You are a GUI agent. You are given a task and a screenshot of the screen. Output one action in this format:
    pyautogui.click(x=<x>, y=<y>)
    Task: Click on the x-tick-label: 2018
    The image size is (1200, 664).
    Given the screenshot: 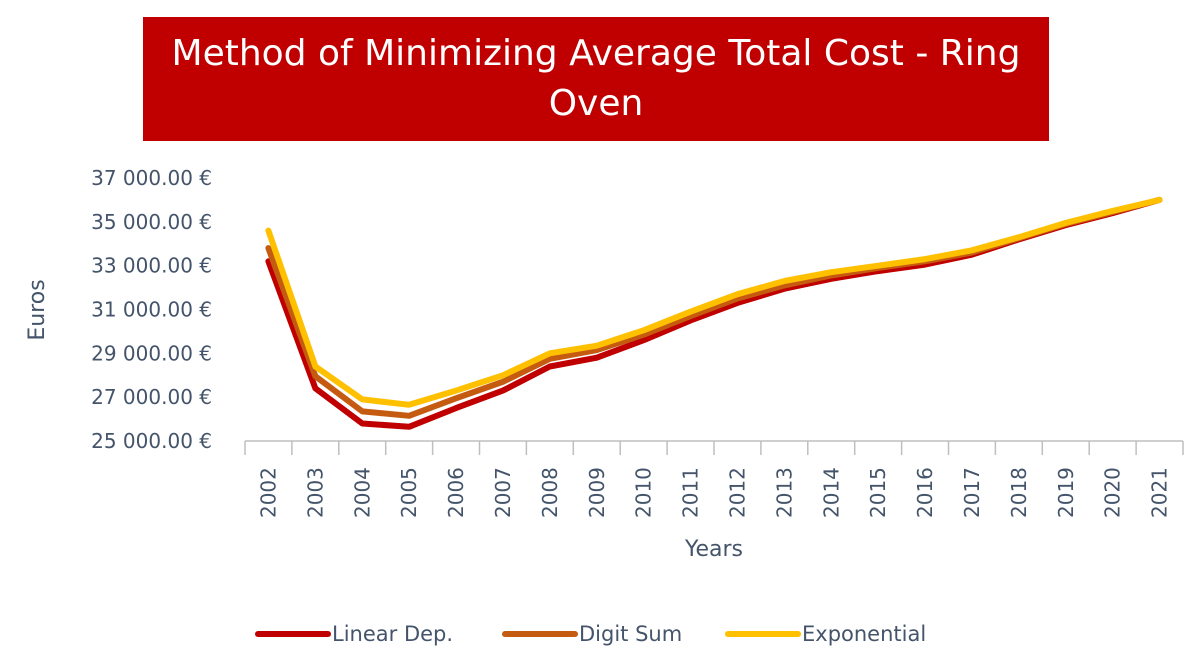 What is the action you would take?
    pyautogui.click(x=1019, y=492)
    